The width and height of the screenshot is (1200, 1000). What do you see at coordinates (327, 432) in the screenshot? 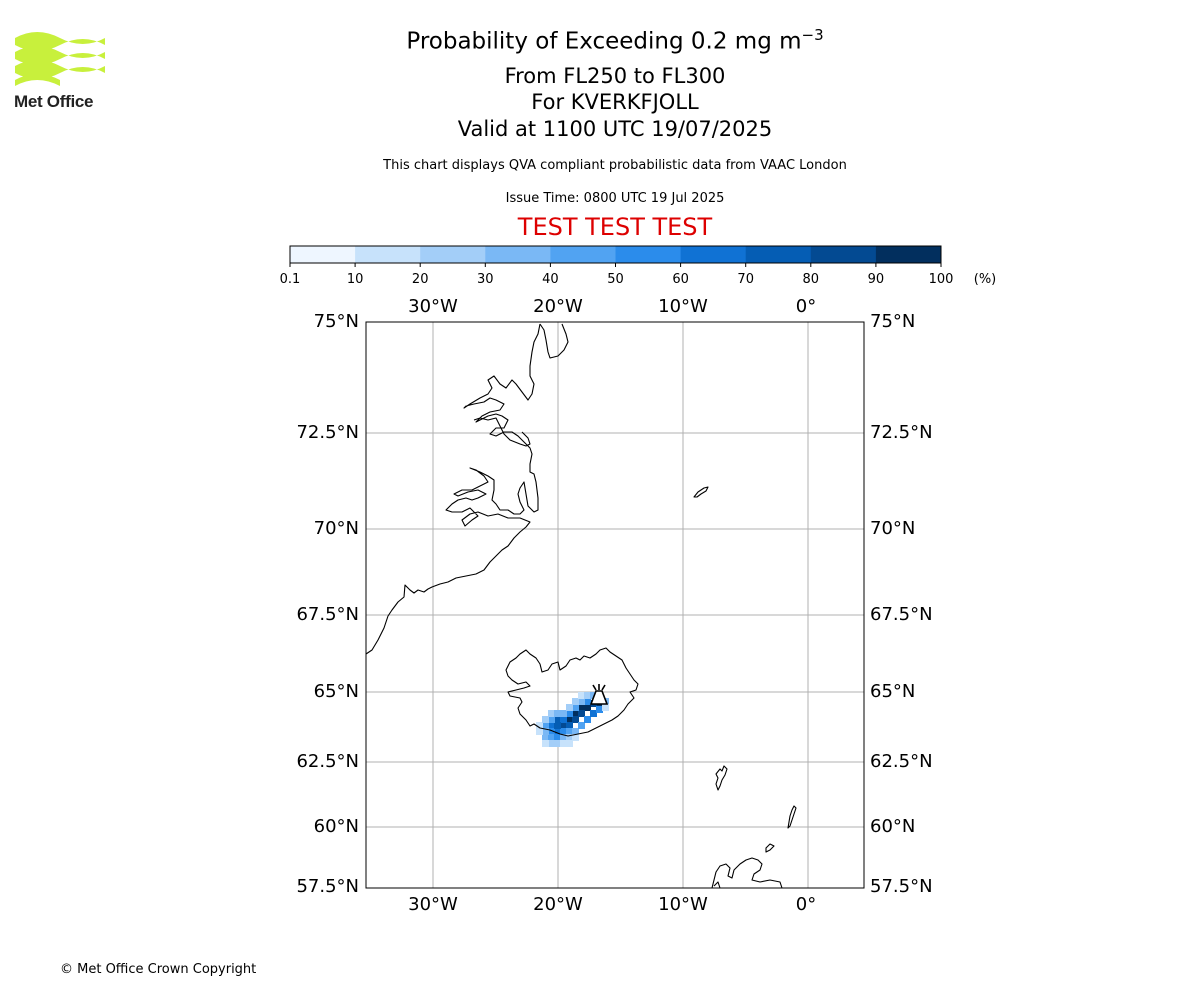
I see `lat-label-left: 72.5°N` at bounding box center [327, 432].